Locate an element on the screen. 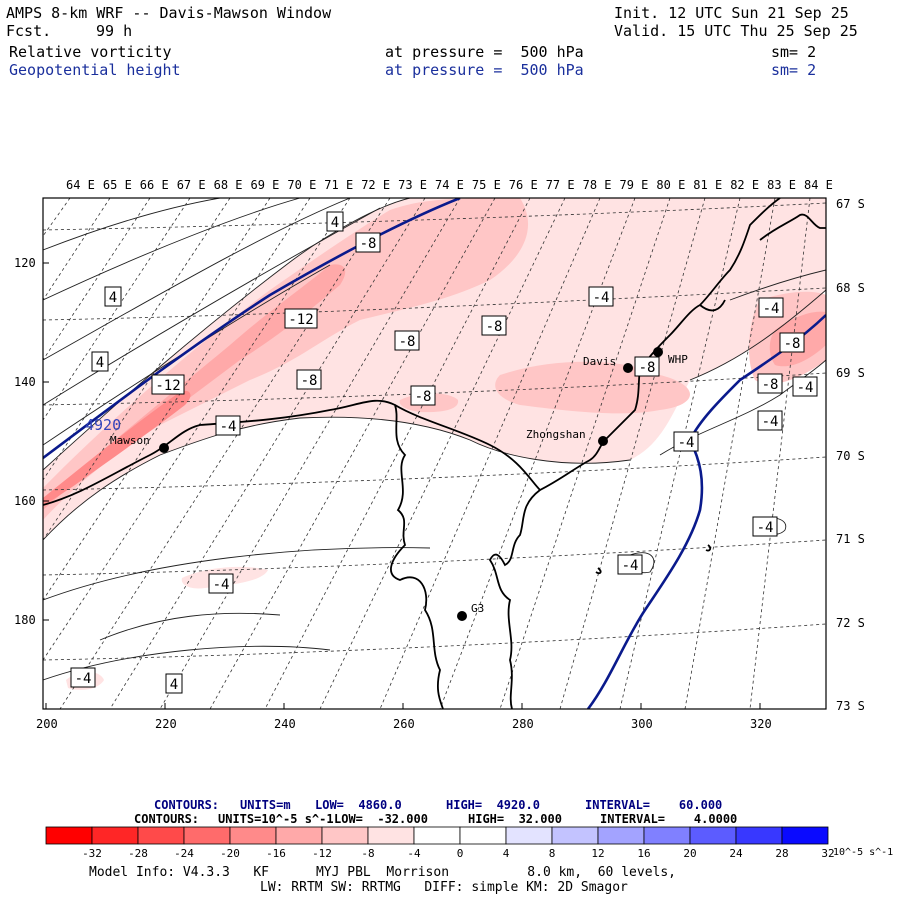 This screenshot has width=900, height=900. lat-label: 71 S is located at coordinates (850, 539).